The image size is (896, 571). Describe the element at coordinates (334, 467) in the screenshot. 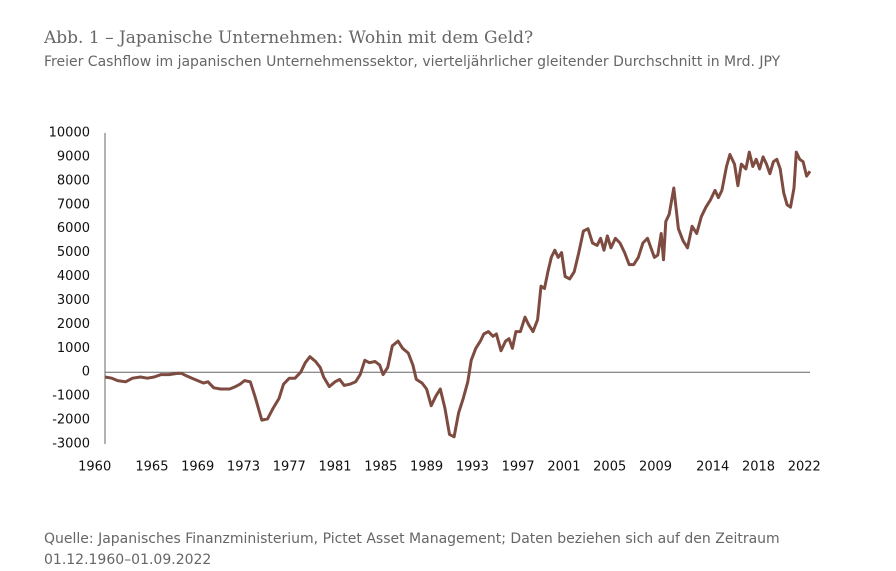

I see `x-tick-label: 1981` at that location.